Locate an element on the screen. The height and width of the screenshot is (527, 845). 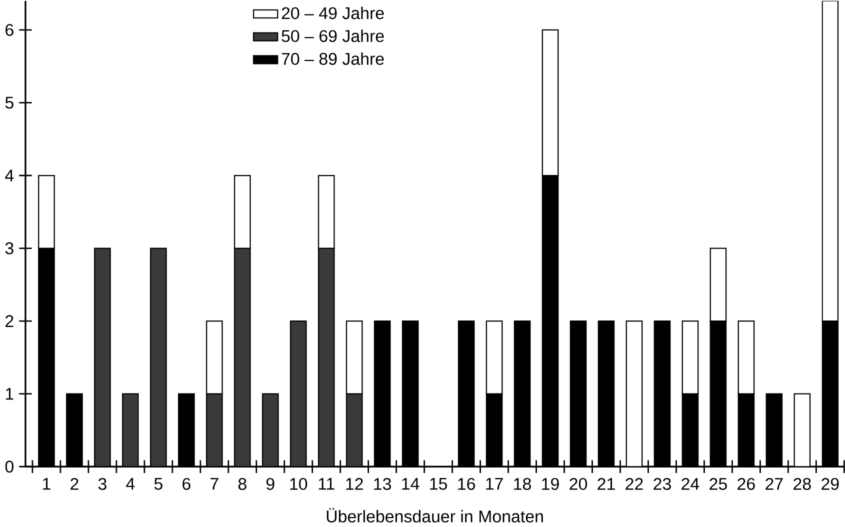
y-tick-label: 6 is located at coordinates (10, 30).